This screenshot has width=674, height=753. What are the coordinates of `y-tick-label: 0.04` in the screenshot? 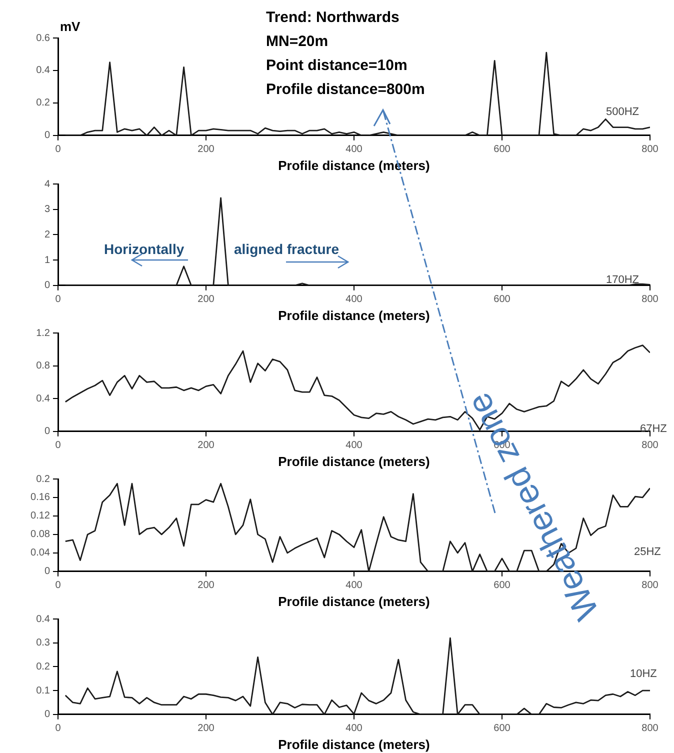 It's located at (40, 553).